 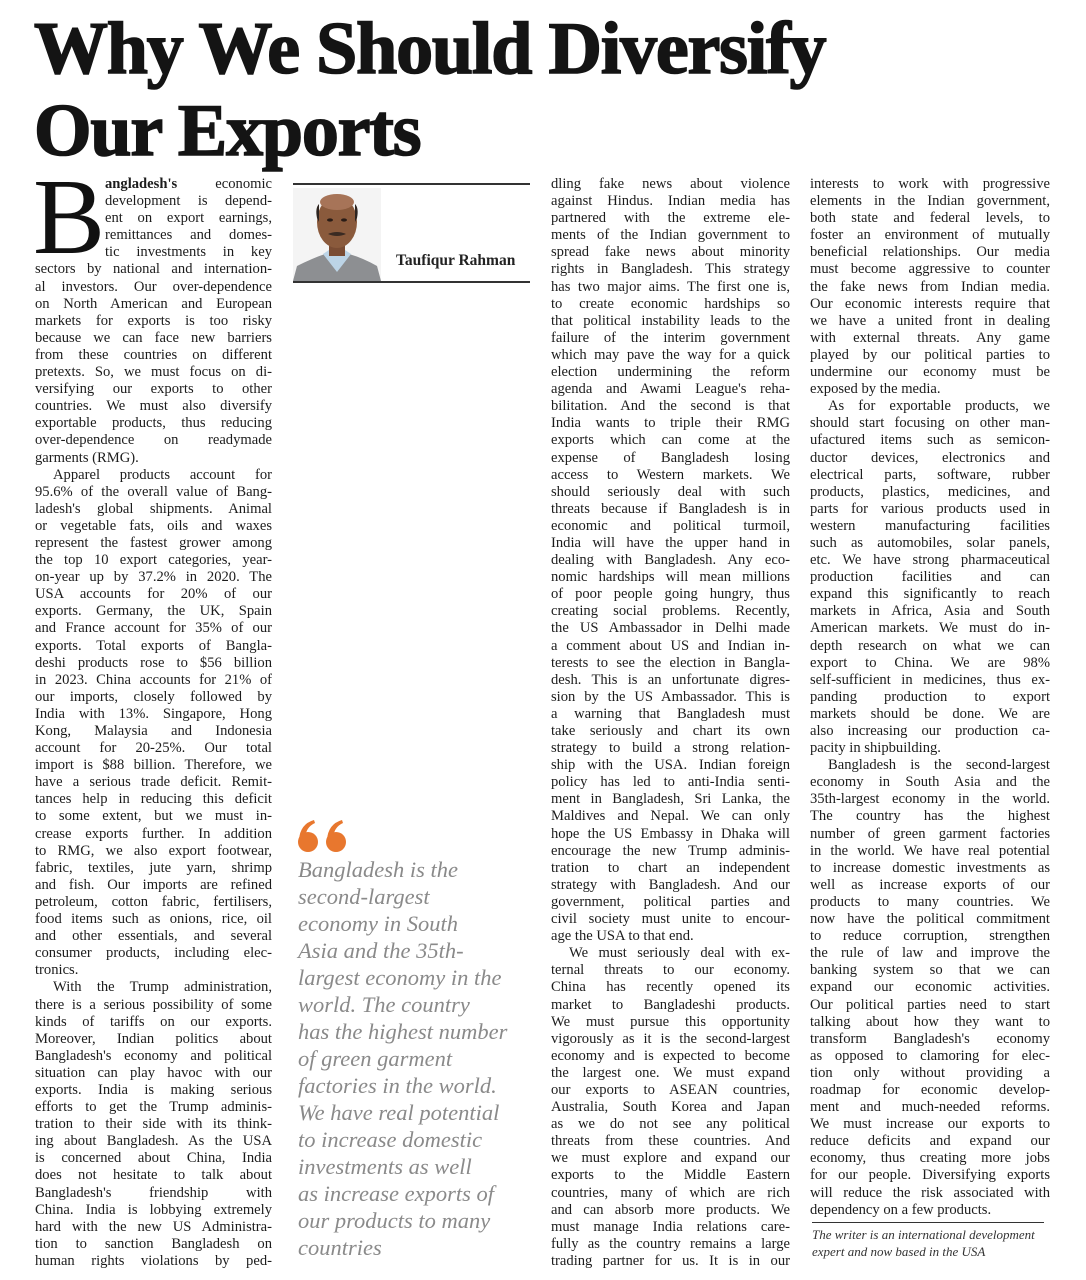 What do you see at coordinates (670, 850) in the screenshot?
I see `text-line: encourage the new Trump adminis-` at bounding box center [670, 850].